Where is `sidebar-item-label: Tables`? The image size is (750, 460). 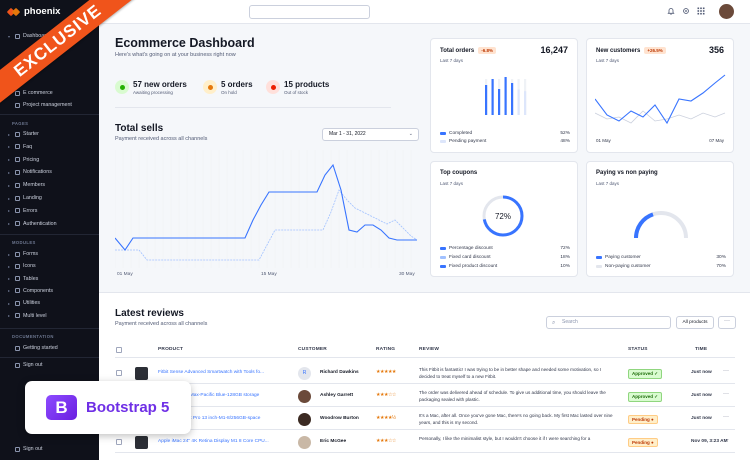
sidebar-item-label: Tables is located at coordinates (31, 278).